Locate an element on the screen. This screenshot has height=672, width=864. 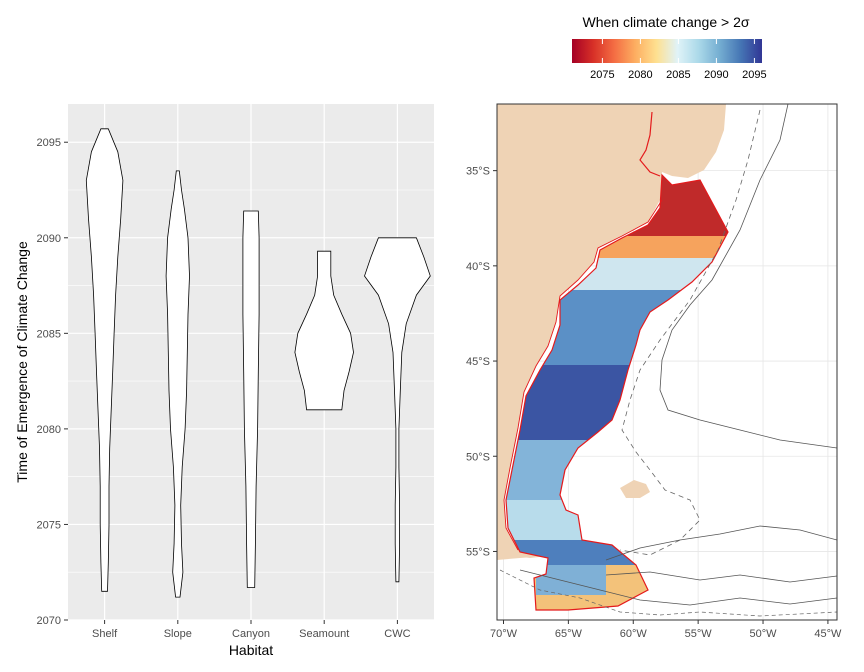
bathymetry-contour-dashed-south is located at coordinates (668, 593).